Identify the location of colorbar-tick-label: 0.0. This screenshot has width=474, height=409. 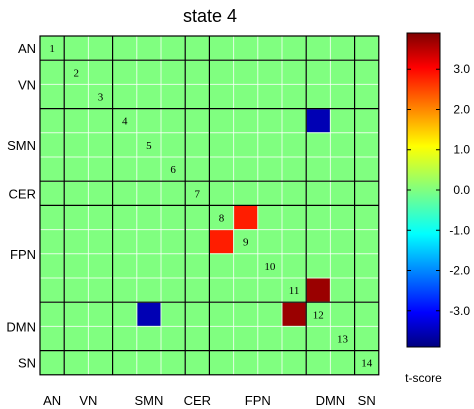
(461, 190).